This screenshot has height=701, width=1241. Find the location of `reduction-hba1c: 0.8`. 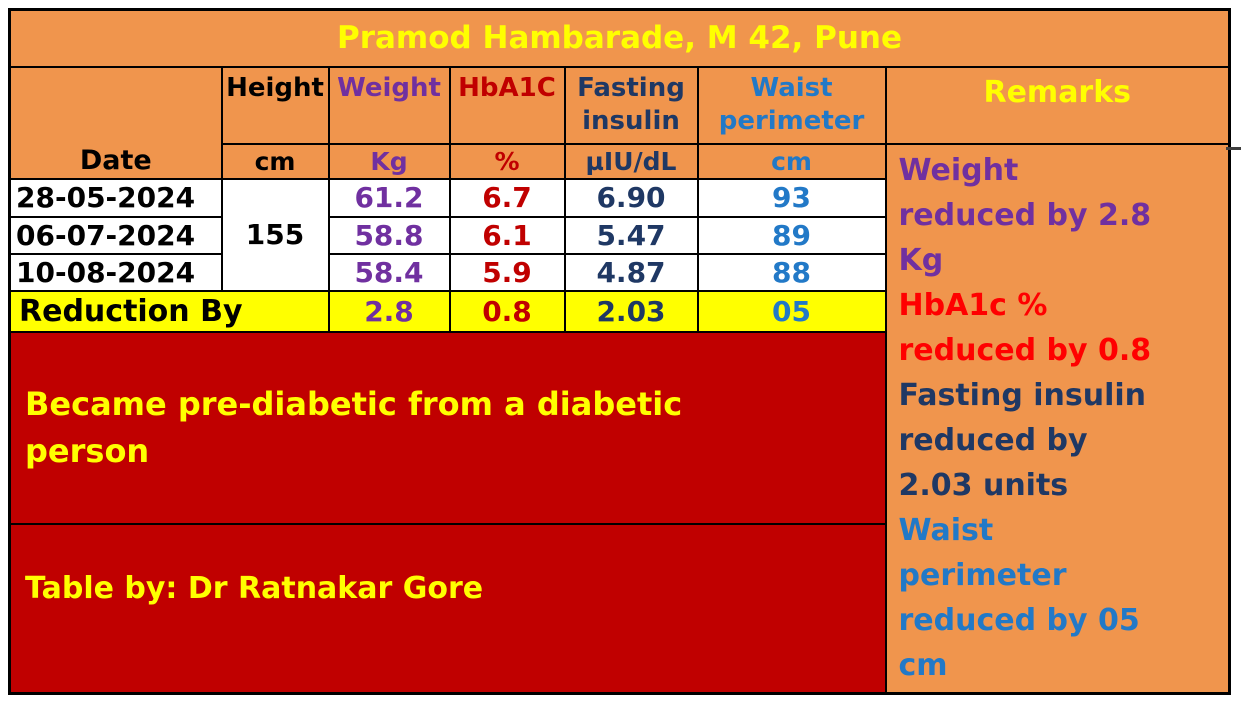

reduction-hba1c: 0.8 is located at coordinates (507, 311).